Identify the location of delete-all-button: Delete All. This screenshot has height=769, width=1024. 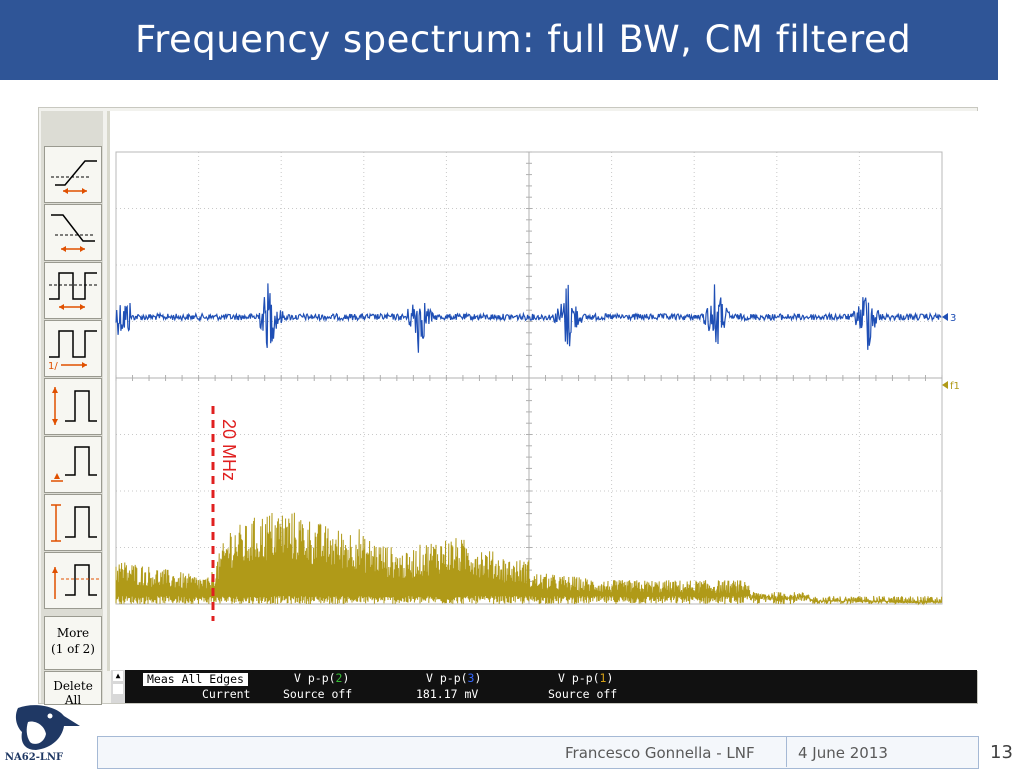
(73, 688).